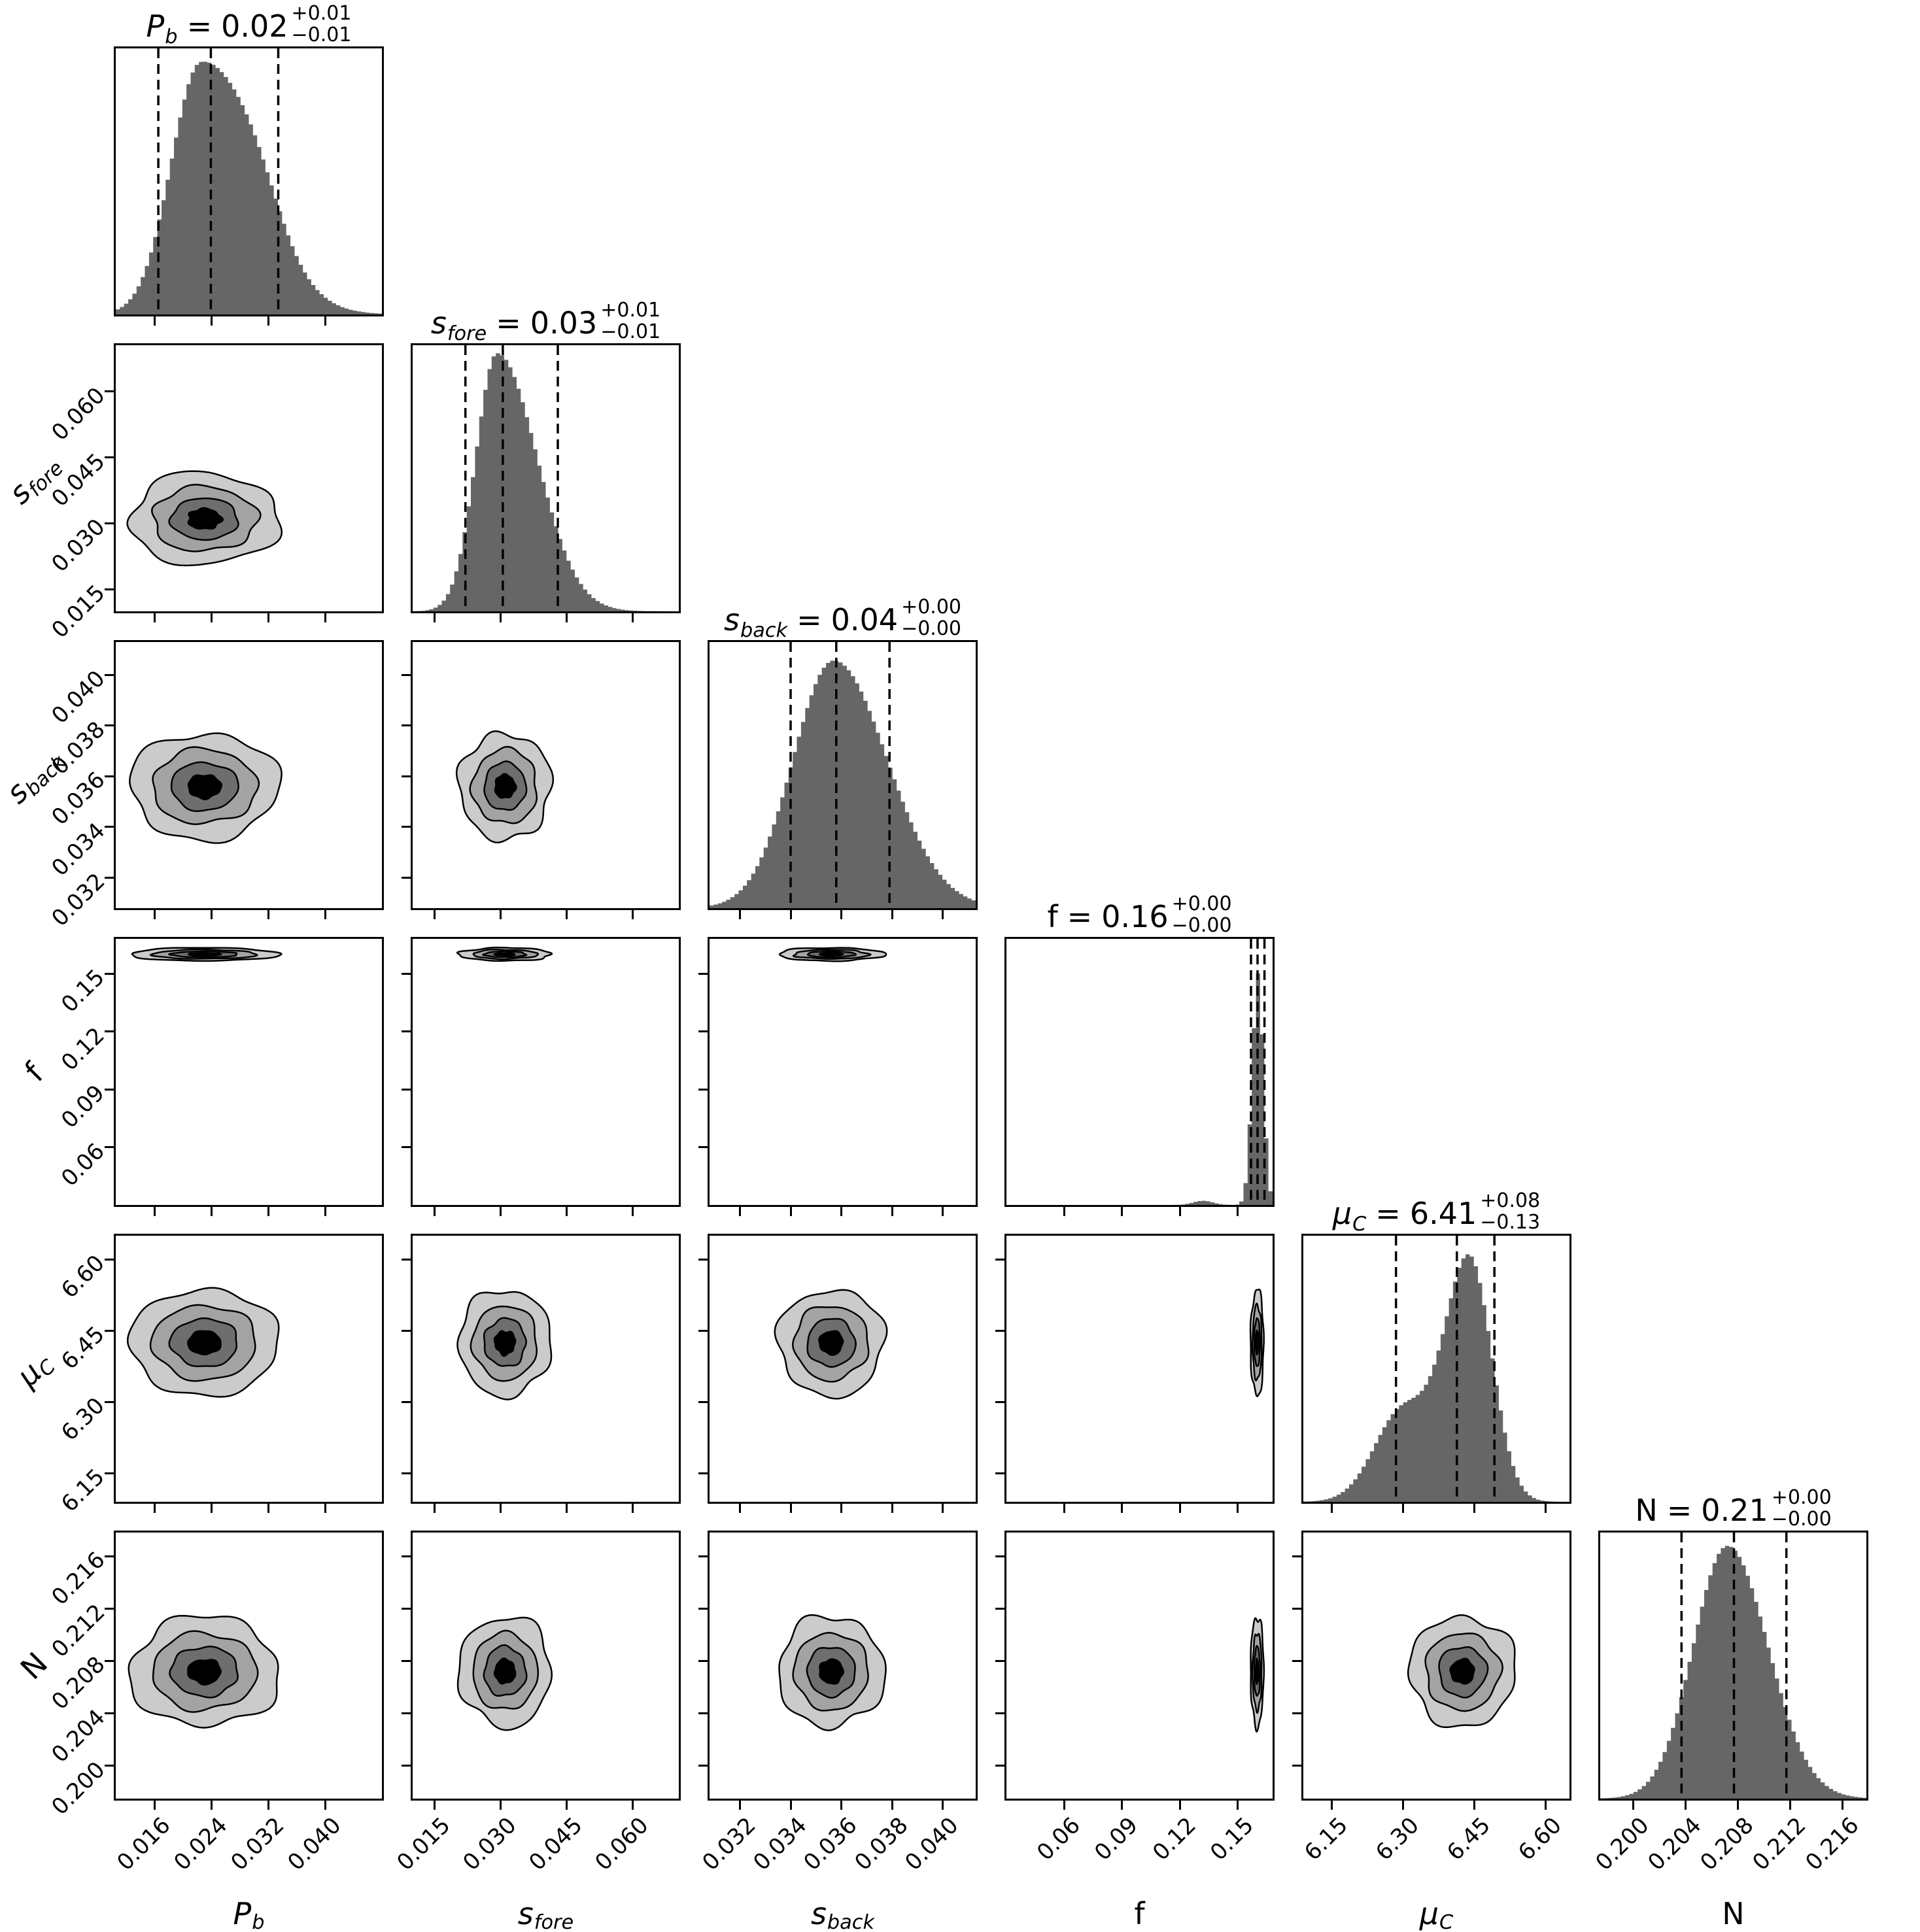  Describe the element at coordinates (764, 631) in the screenshot. I see `param-label-sub: back` at that location.